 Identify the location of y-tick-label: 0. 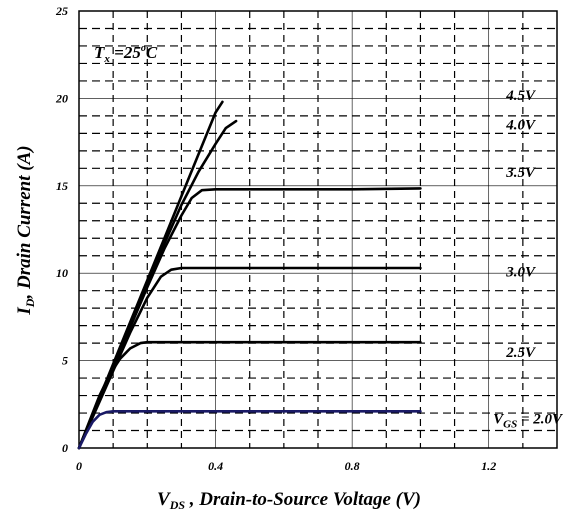
(65, 448).